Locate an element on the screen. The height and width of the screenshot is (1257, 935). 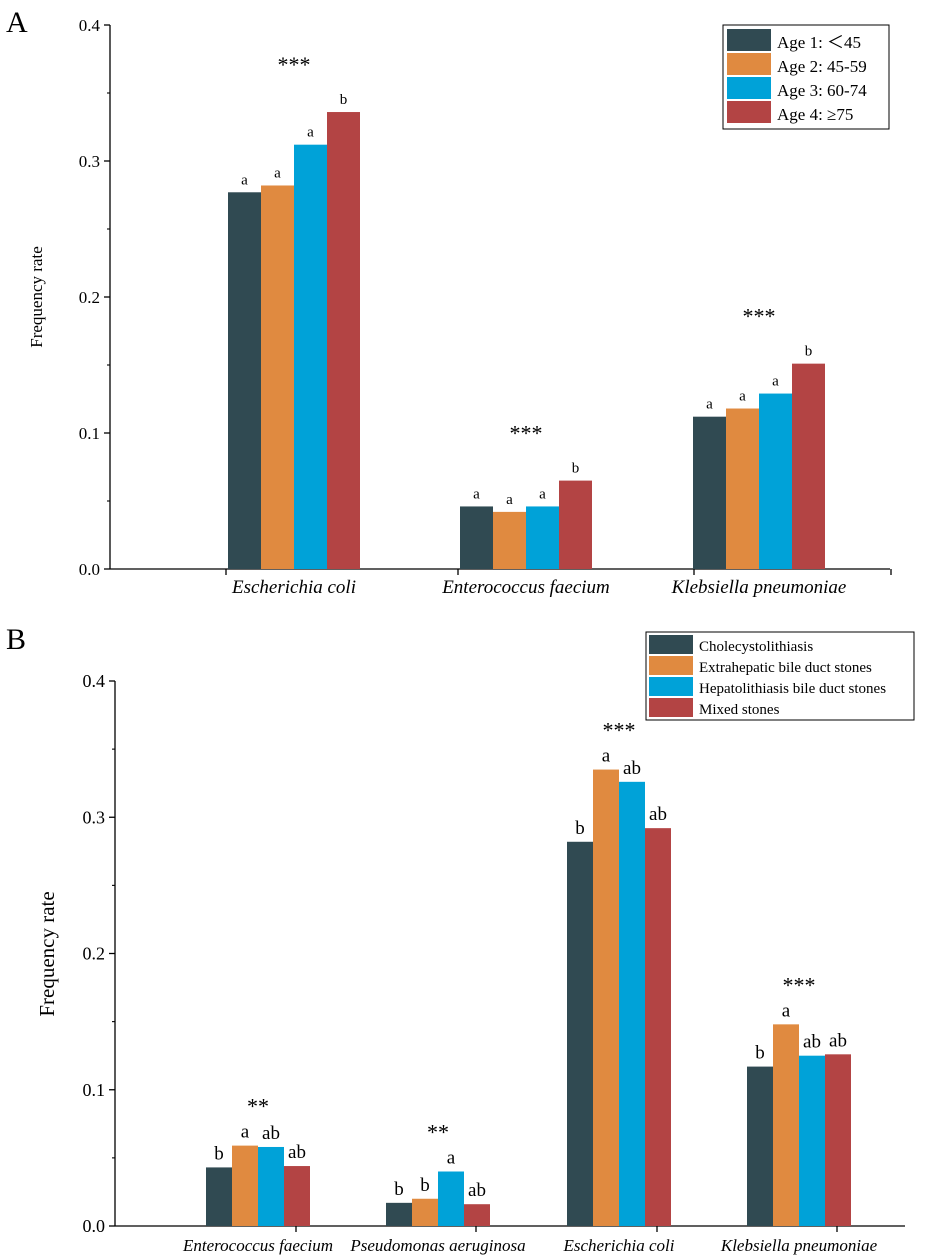
panel-a-letter: A is located at coordinates (17, 22).